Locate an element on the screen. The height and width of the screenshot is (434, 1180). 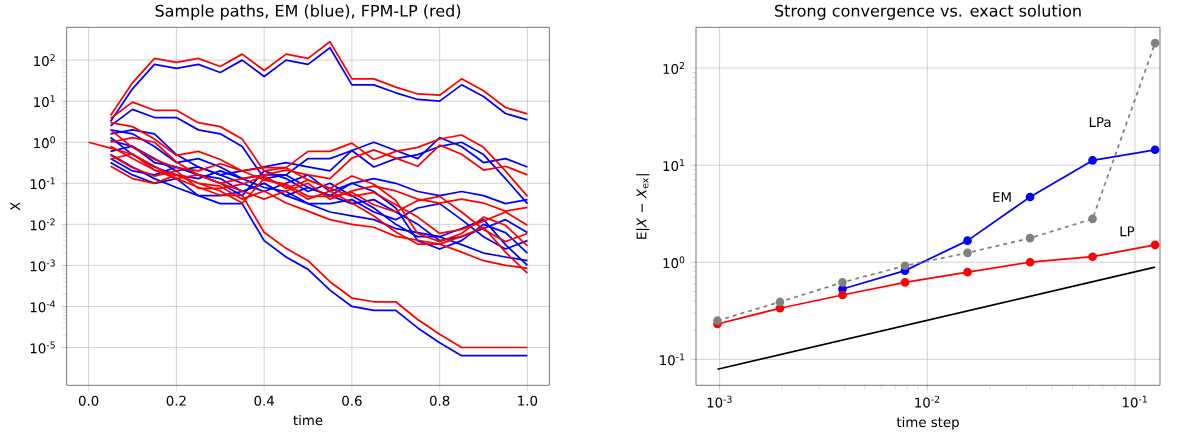
x-tick-label: 0.2 is located at coordinates (176, 400).